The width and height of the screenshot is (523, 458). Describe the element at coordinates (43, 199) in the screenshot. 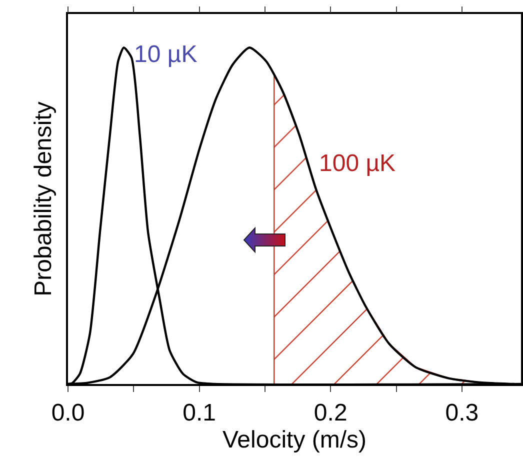

I see `y-axis-title: Probability density` at that location.